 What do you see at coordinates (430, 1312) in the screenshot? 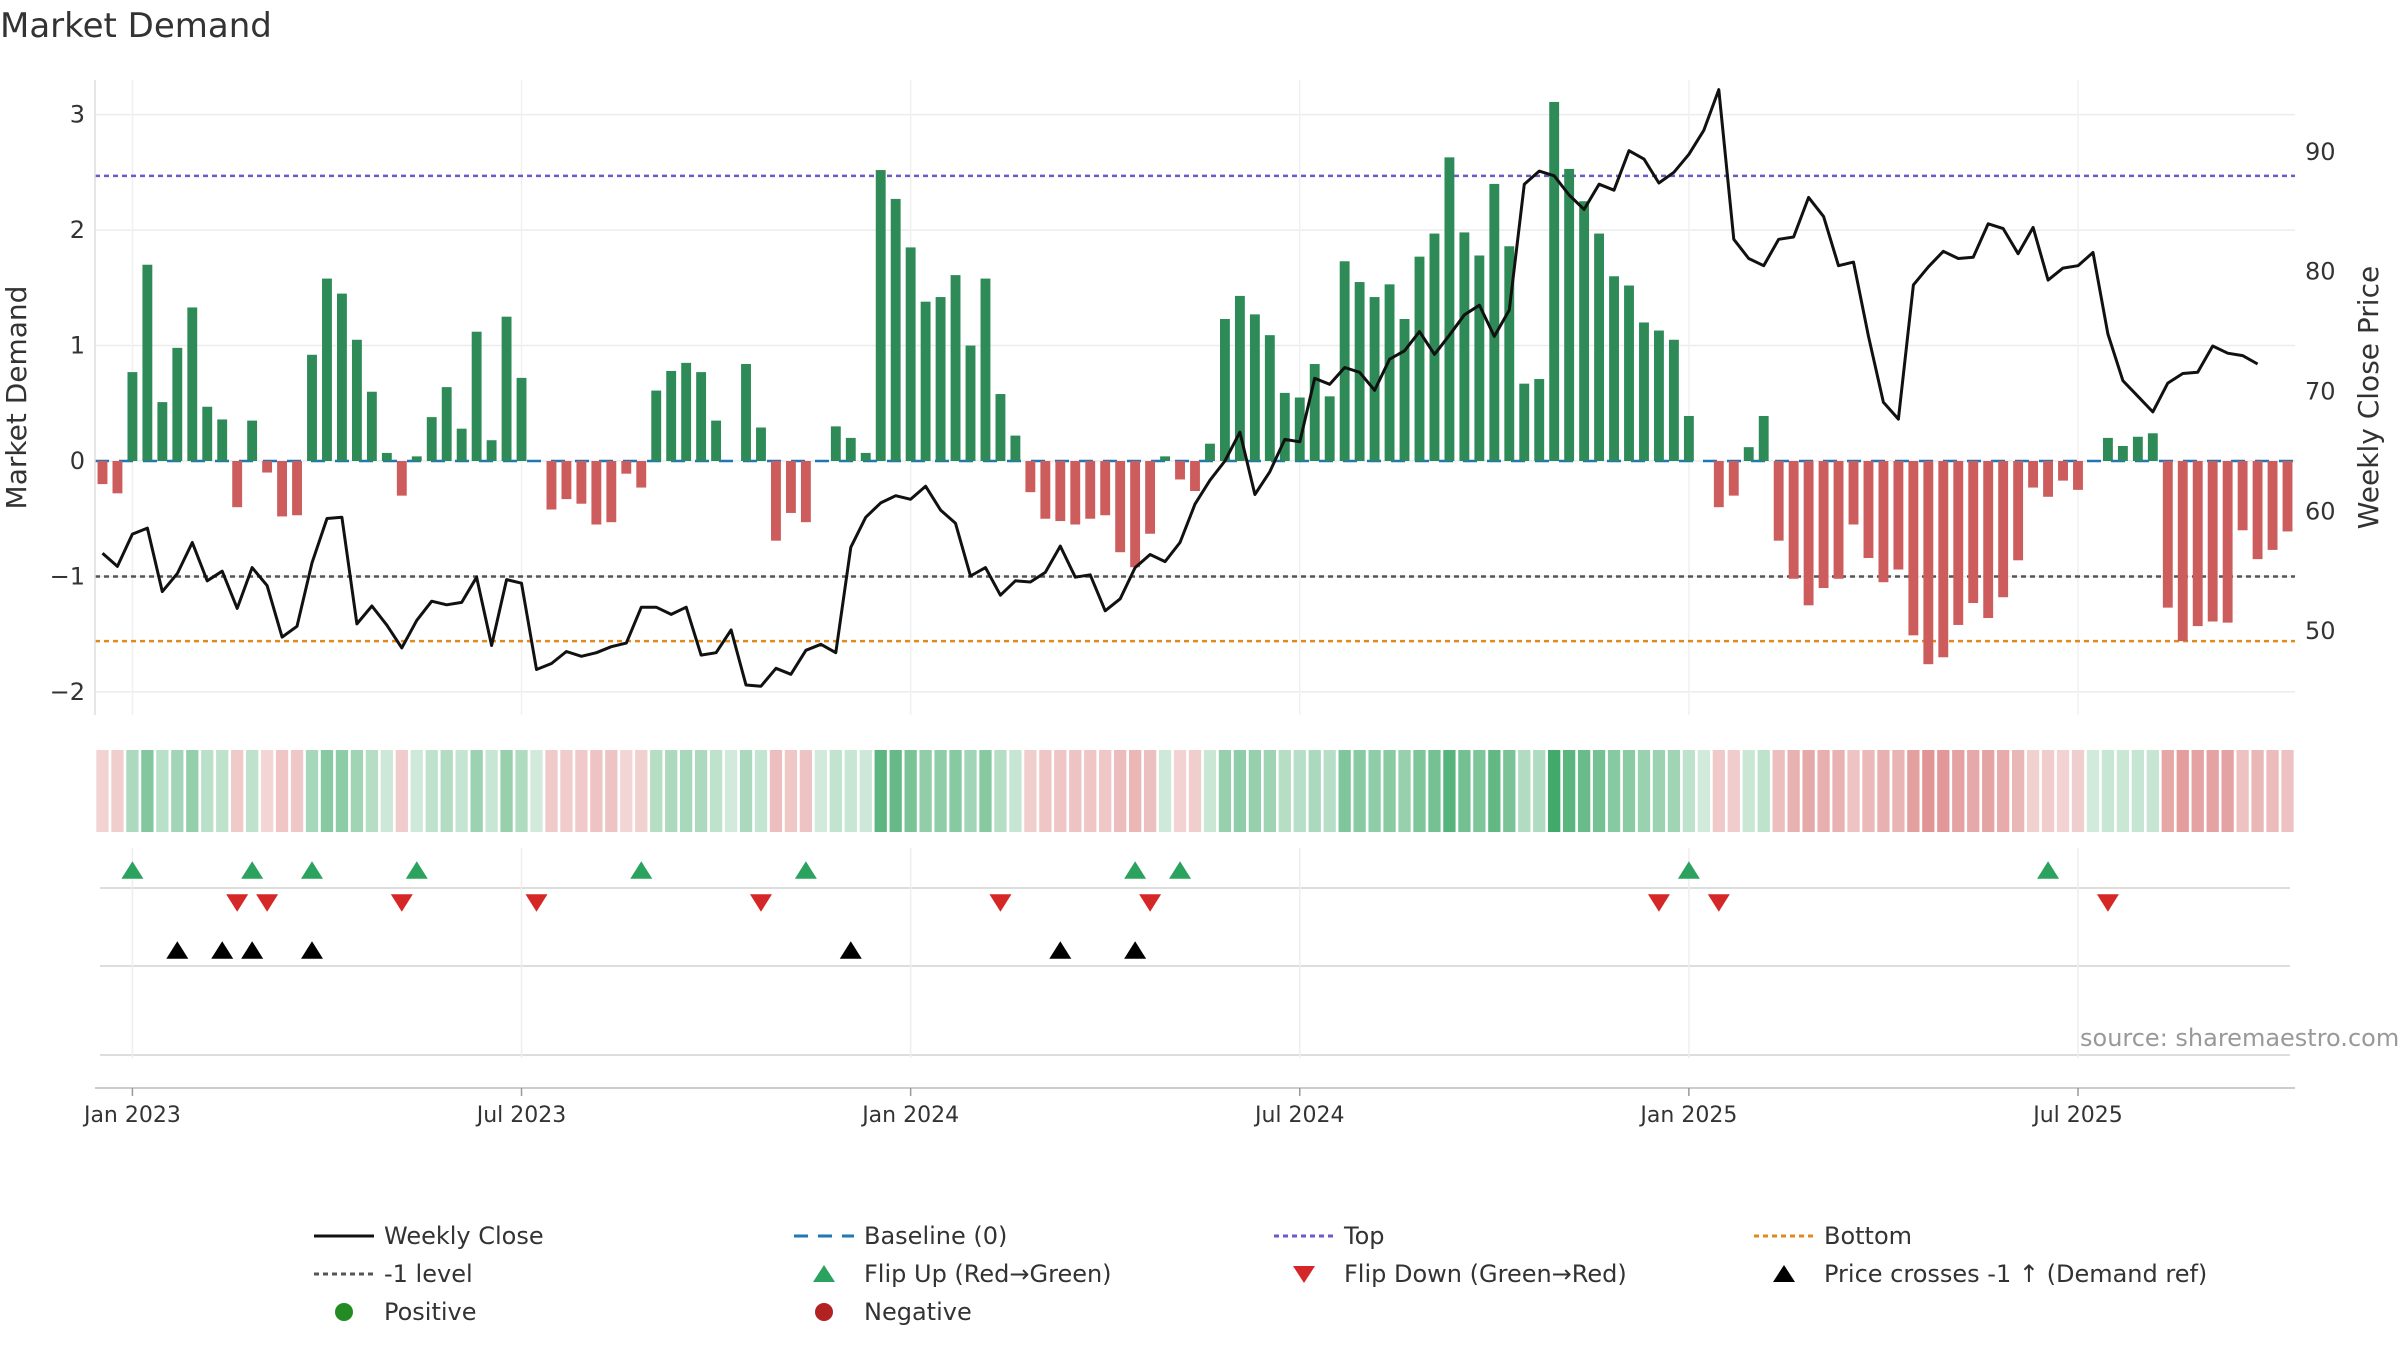
I see `legend-label: Positive` at bounding box center [430, 1312].